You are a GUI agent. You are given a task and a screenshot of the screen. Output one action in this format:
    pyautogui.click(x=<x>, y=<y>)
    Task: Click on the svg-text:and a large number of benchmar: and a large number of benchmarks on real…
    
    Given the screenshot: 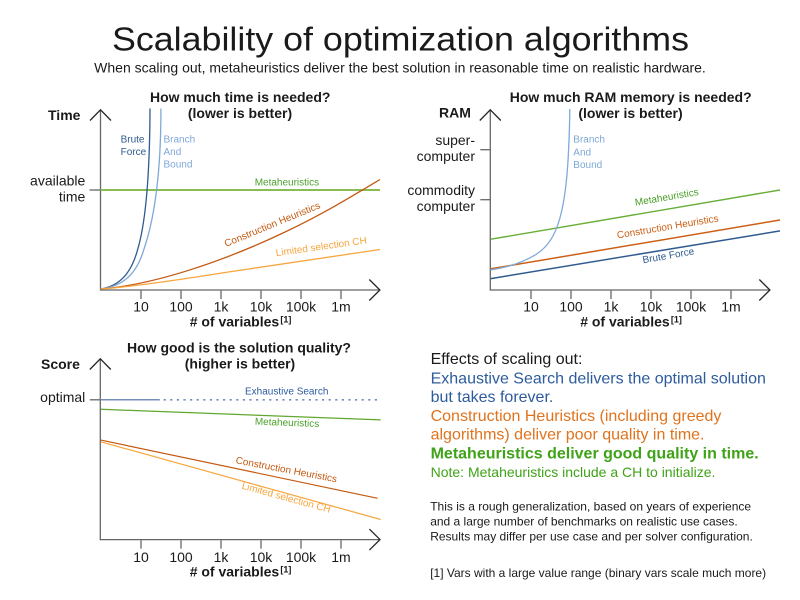 What is the action you would take?
    pyautogui.click(x=584, y=522)
    